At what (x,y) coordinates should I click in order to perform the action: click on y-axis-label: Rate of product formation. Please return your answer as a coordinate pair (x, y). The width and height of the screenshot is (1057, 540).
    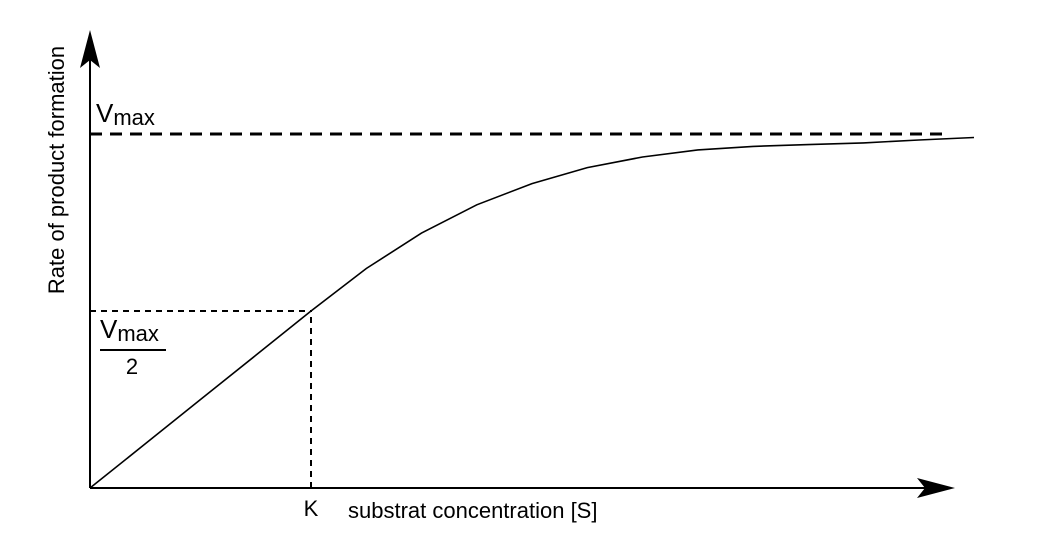
    Looking at the image, I should click on (56, 170).